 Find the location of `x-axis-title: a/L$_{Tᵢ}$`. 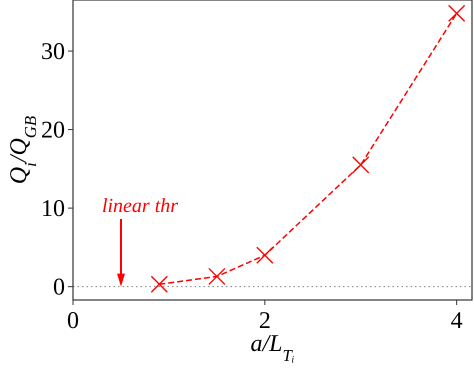

x-axis-title: a/L$_{Tᵢ}$ is located at coordinates (272, 347).